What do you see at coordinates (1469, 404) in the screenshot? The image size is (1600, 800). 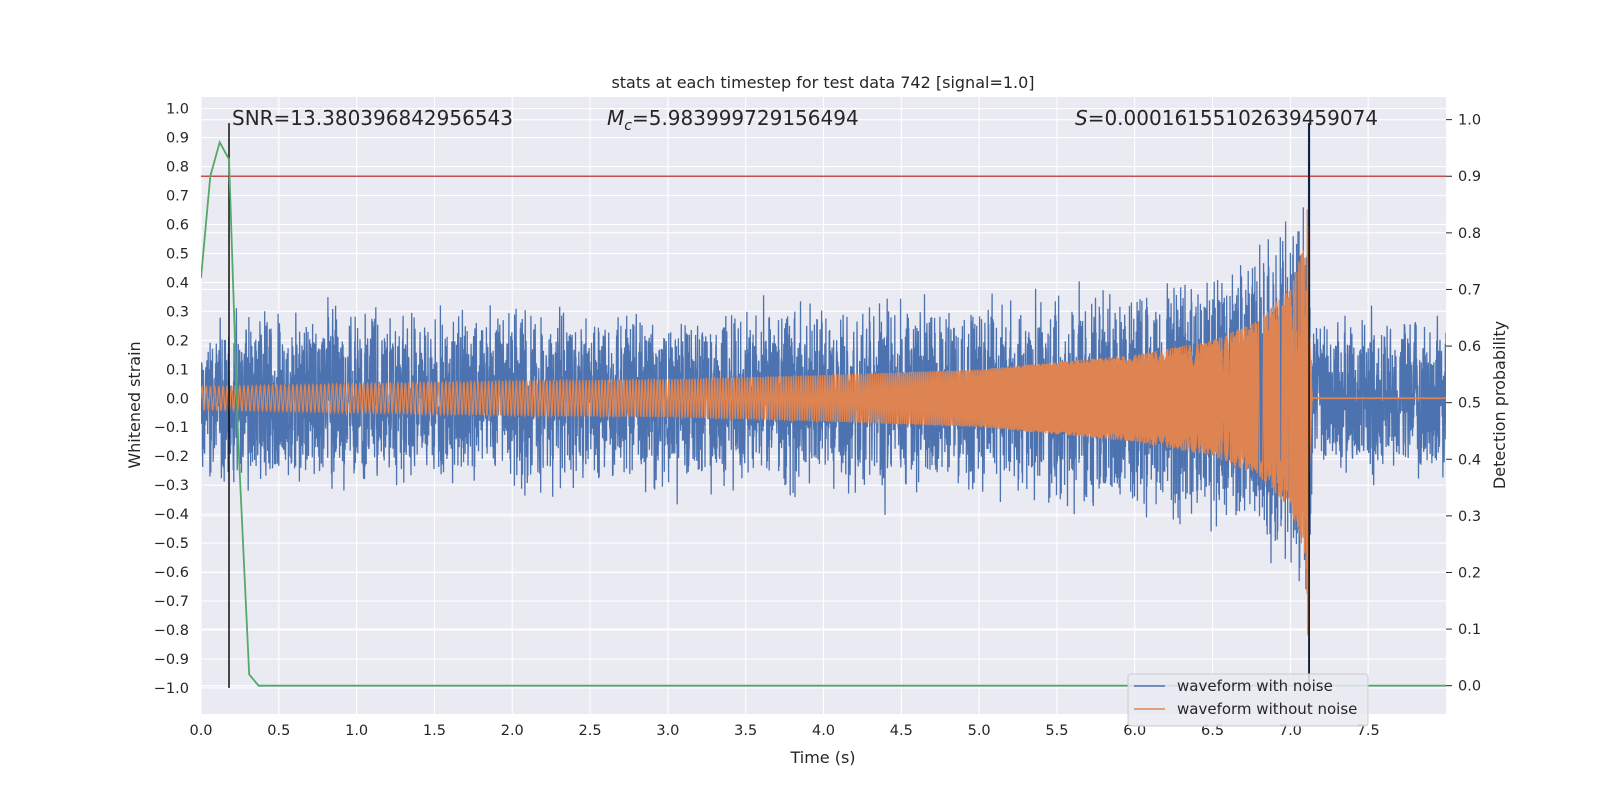 I see `y-tick-label-right: 0.5` at bounding box center [1469, 404].